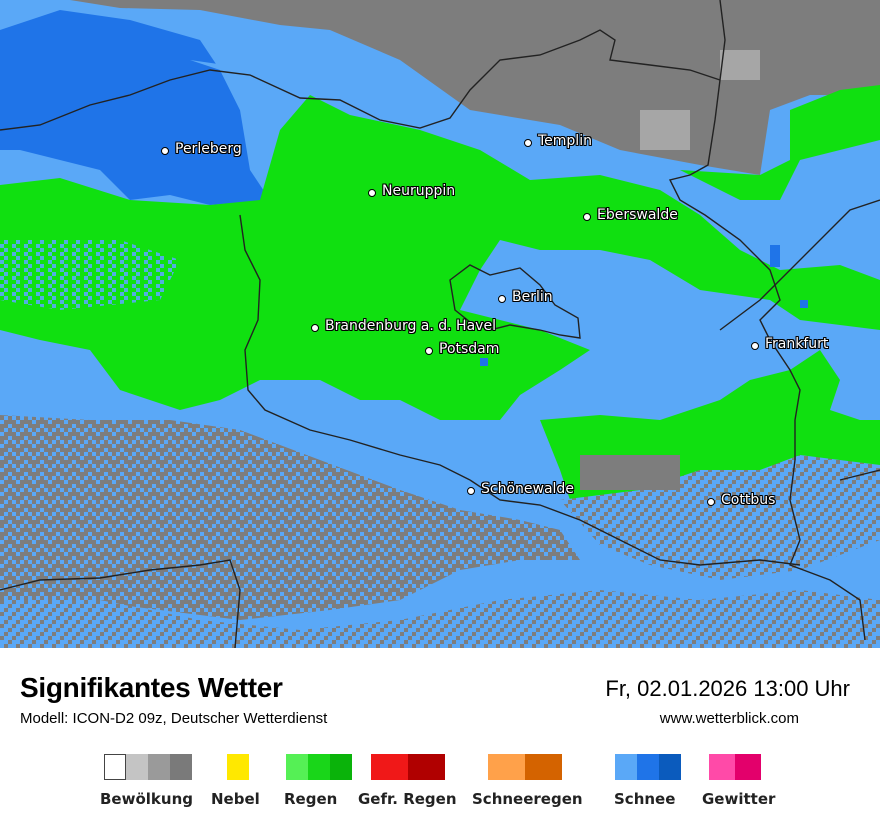 This screenshot has width=880, height=830. Describe the element at coordinates (740, 65) in the screenshot. I see `cloud-area-northeast-light` at that location.